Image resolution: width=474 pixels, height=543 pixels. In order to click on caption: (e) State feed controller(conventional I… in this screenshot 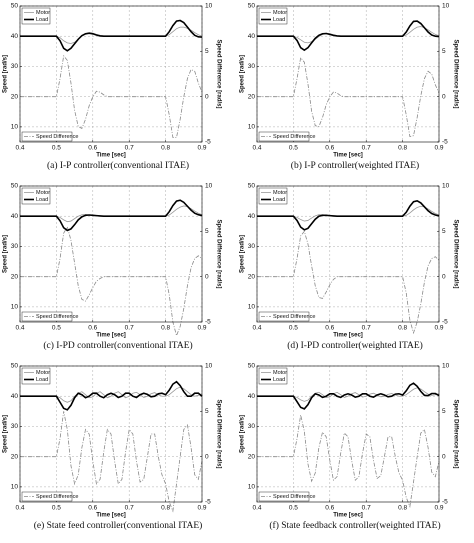, I will do `click(118, 525)`.